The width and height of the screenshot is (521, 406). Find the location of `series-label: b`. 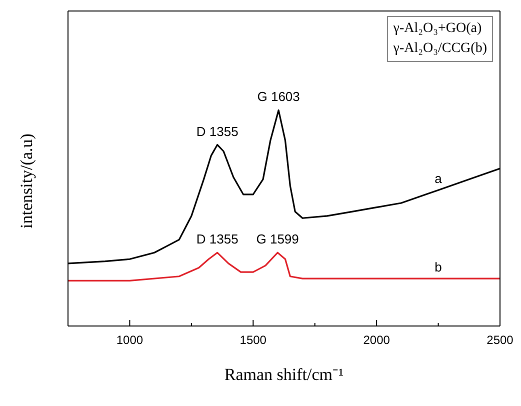

series-label: b is located at coordinates (438, 267).